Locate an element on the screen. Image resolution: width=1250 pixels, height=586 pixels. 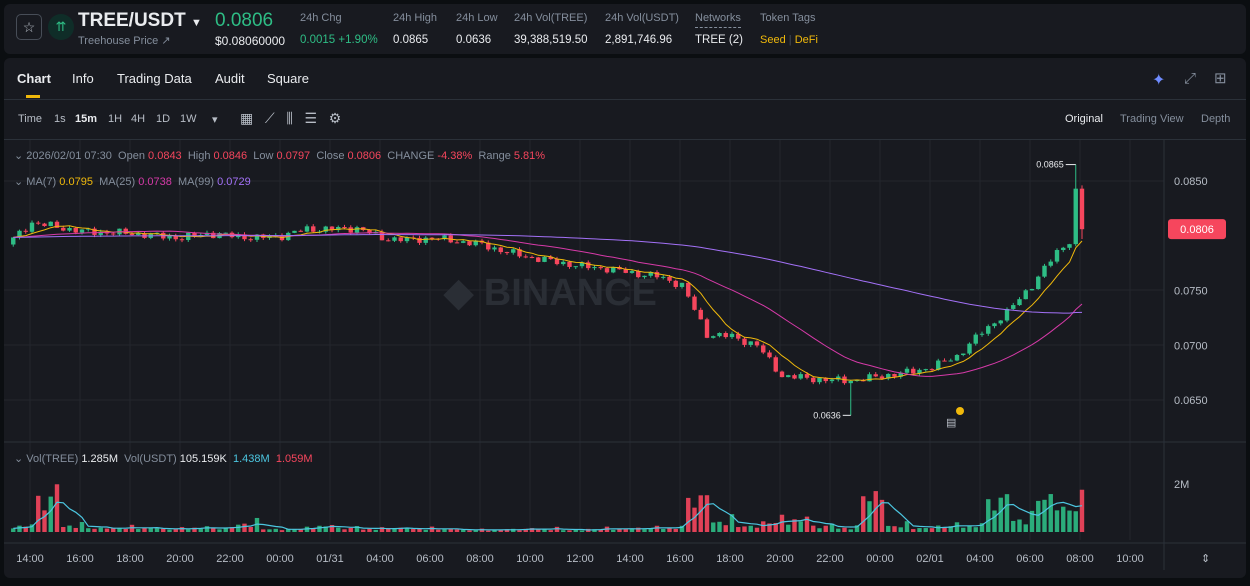
tab-info: Info is located at coordinates (83, 78).